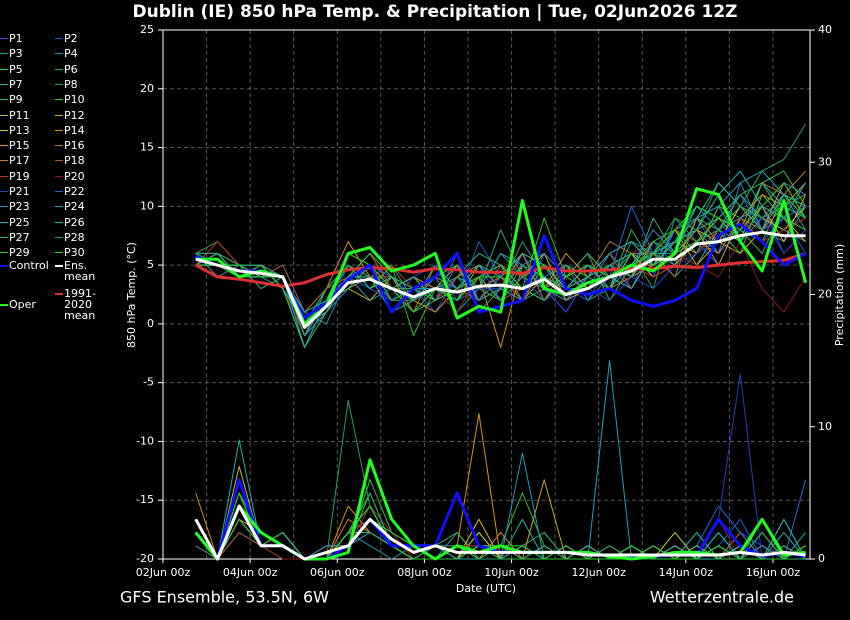 Image resolution: width=850 pixels, height=620 pixels. Describe the element at coordinates (19, 161) in the screenshot. I see `legend-label: P17` at that location.